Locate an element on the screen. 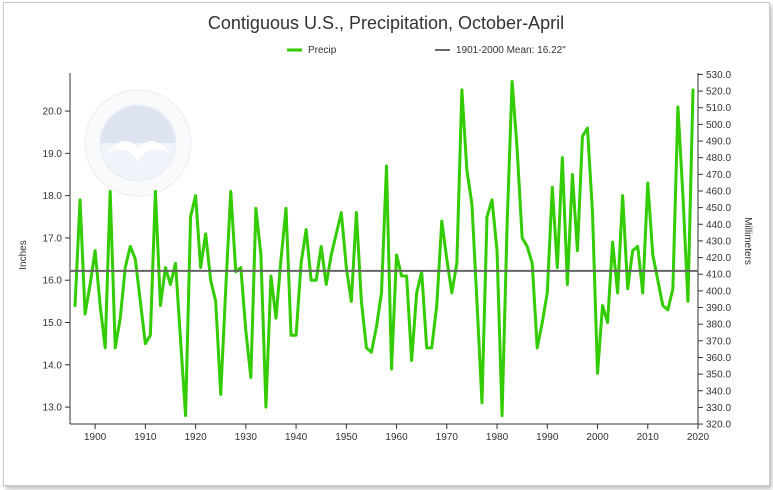  x-tick-label: 1940 is located at coordinates (296, 437).